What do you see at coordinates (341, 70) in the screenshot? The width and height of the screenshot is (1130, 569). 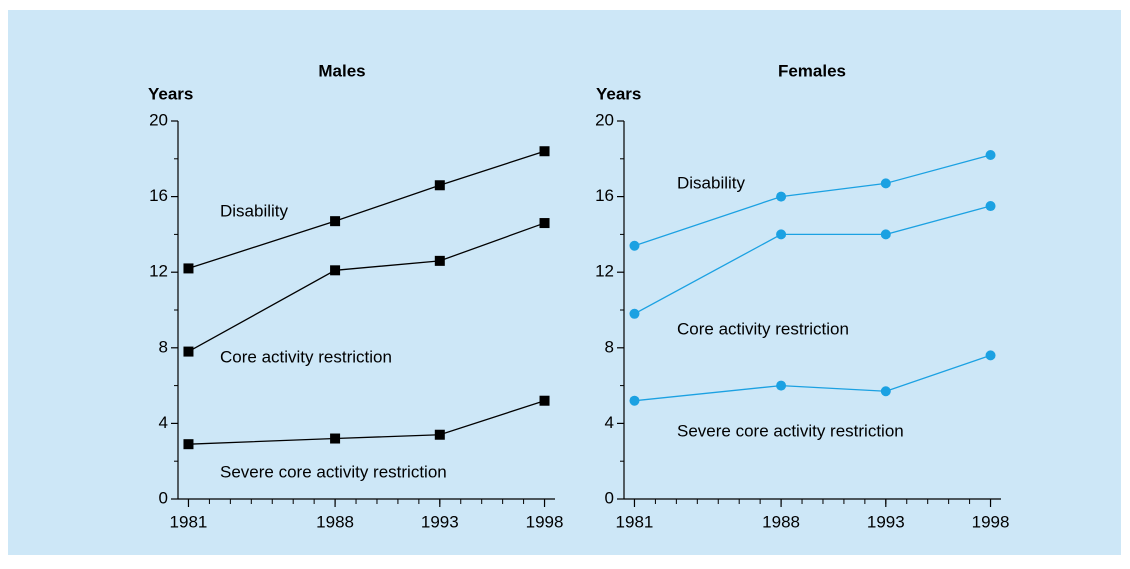 I see `chart-title: Males` at bounding box center [341, 70].